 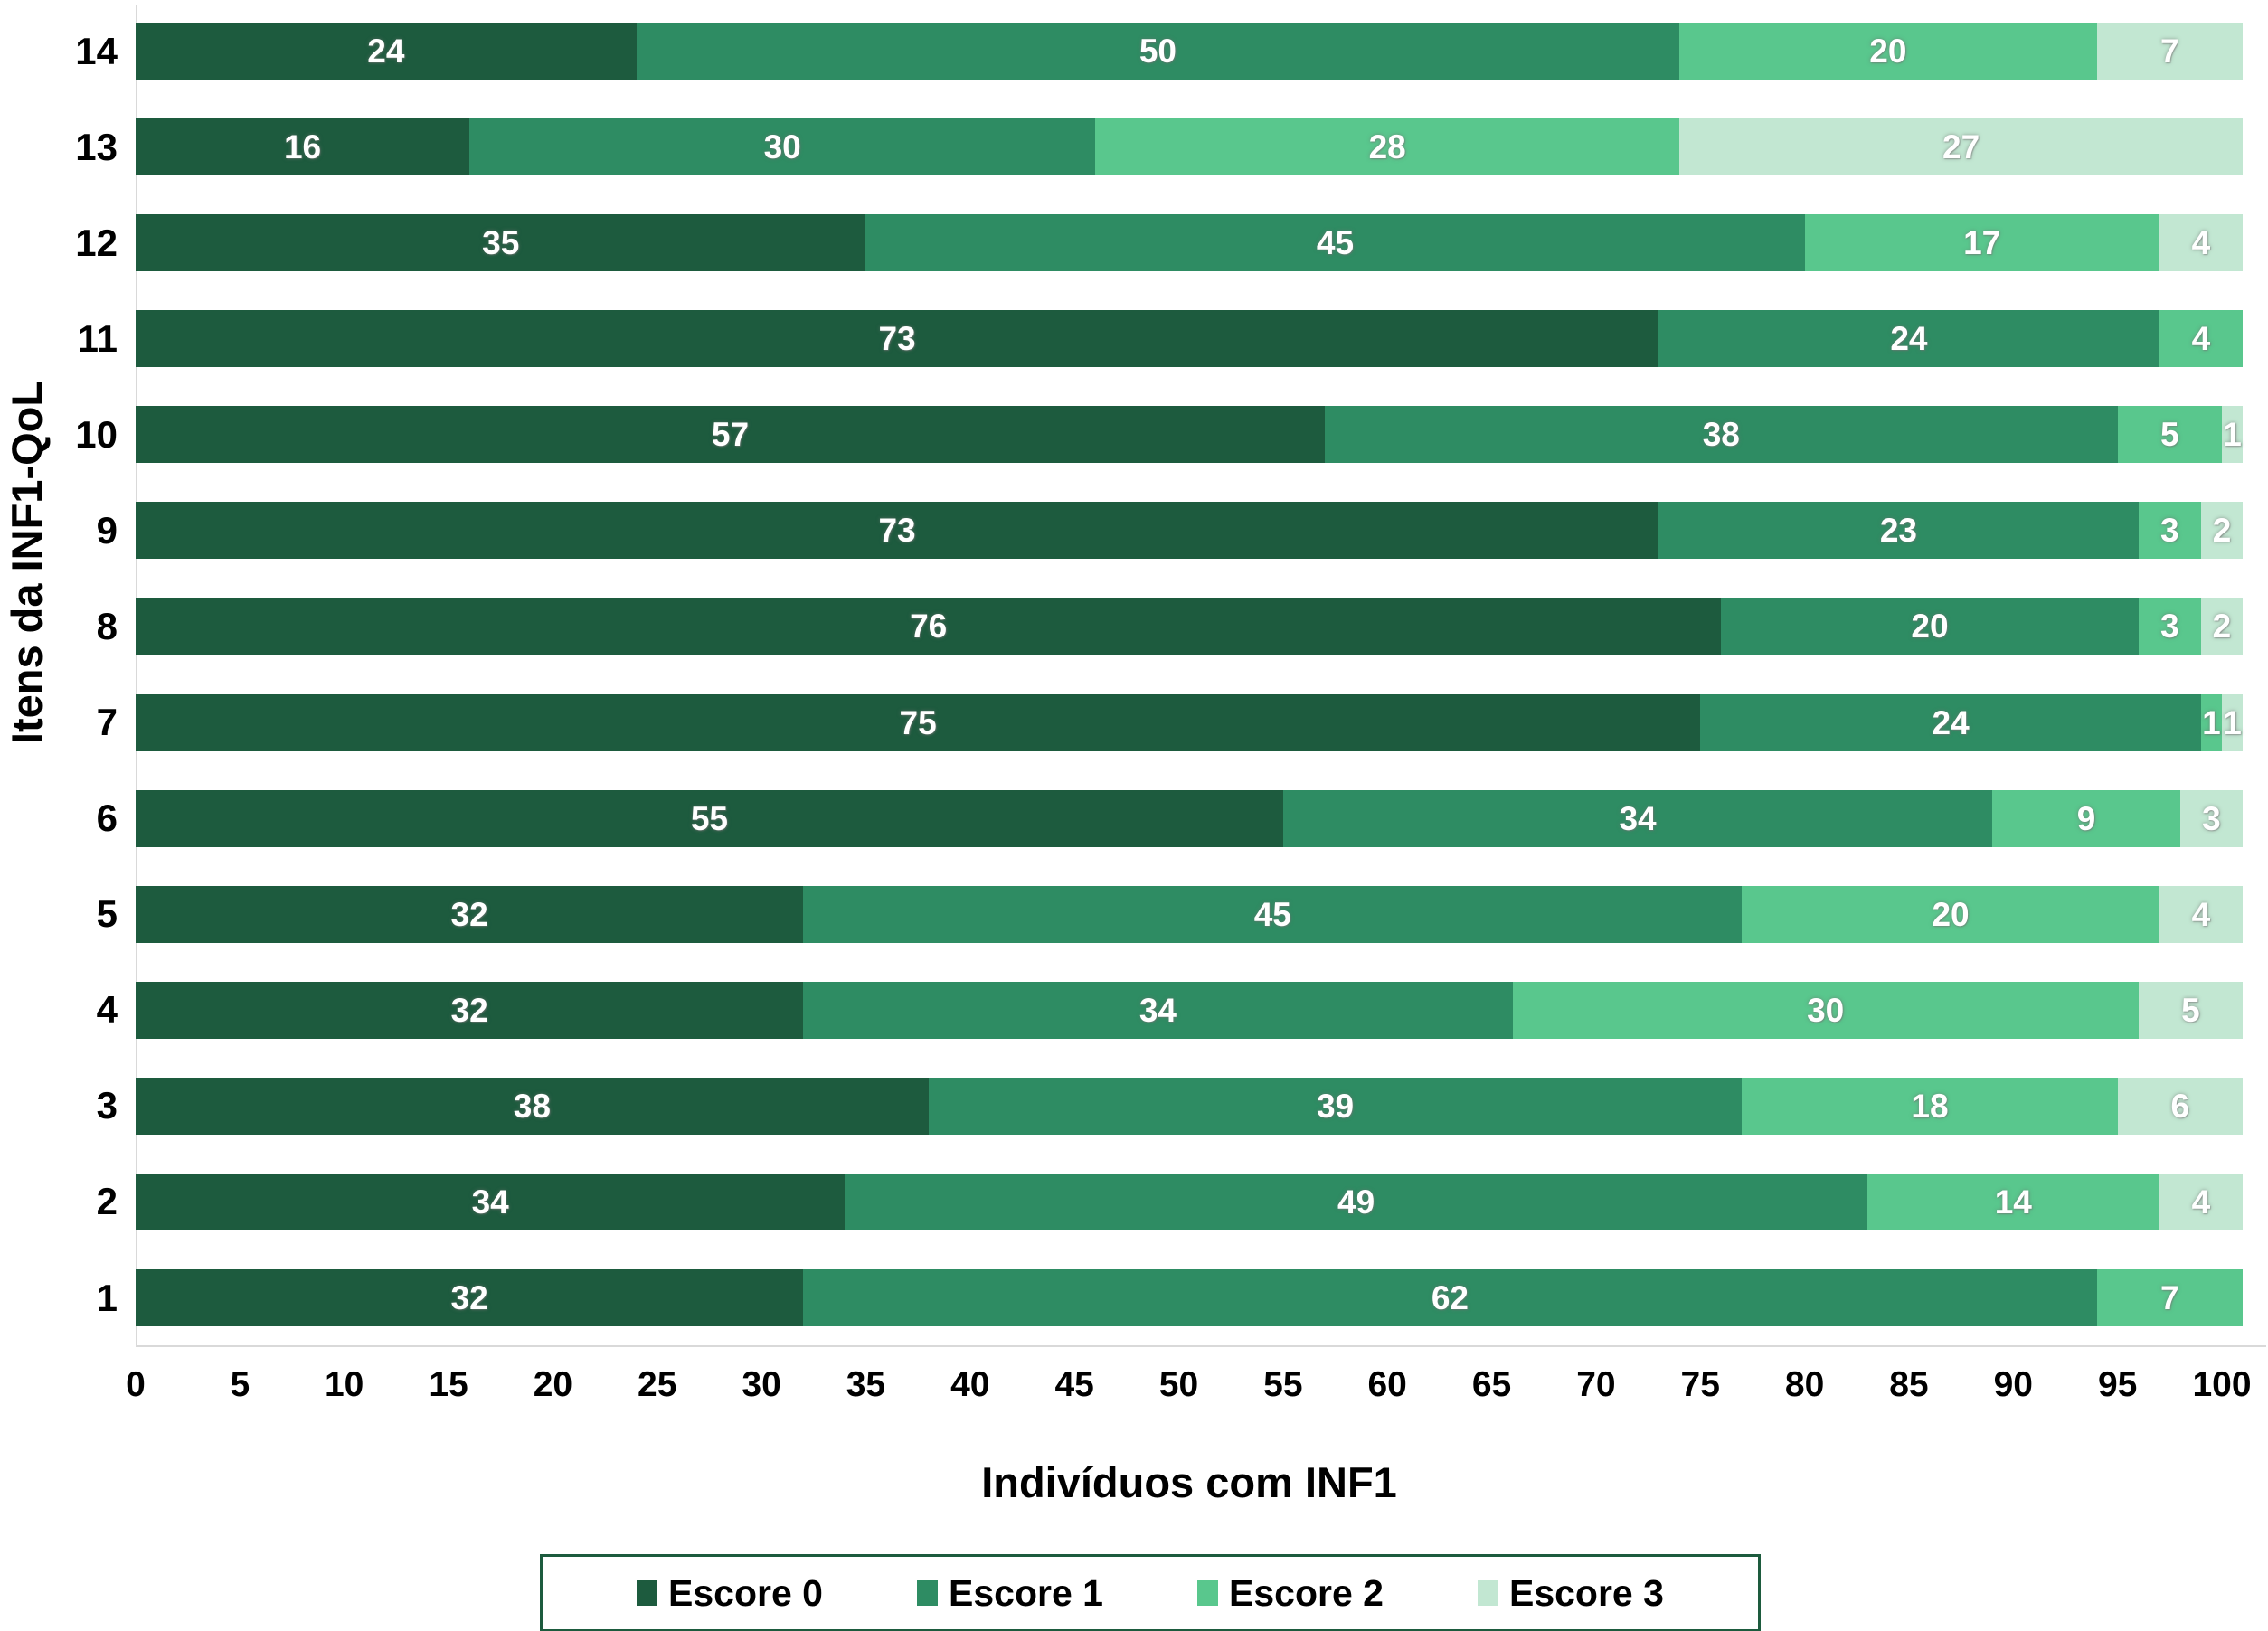 I want to click on y-tick-label: 12, so click(x=96, y=242).